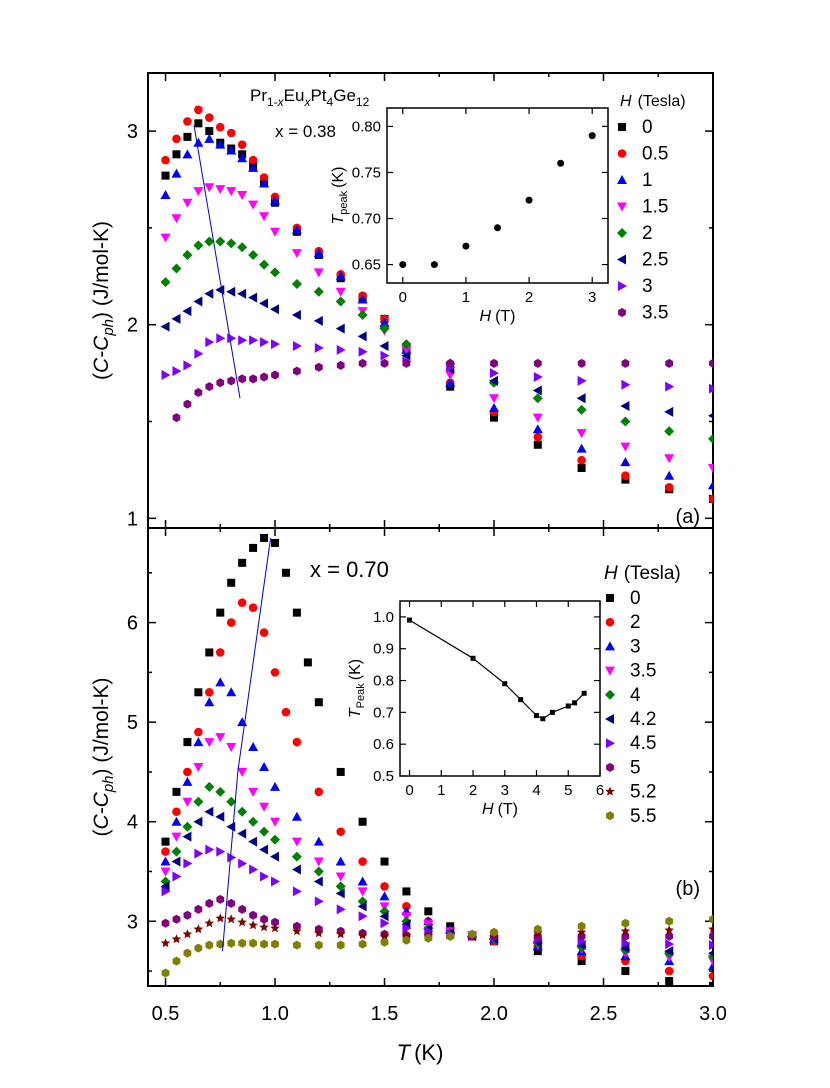  I want to click on inset-line, so click(497, 669).